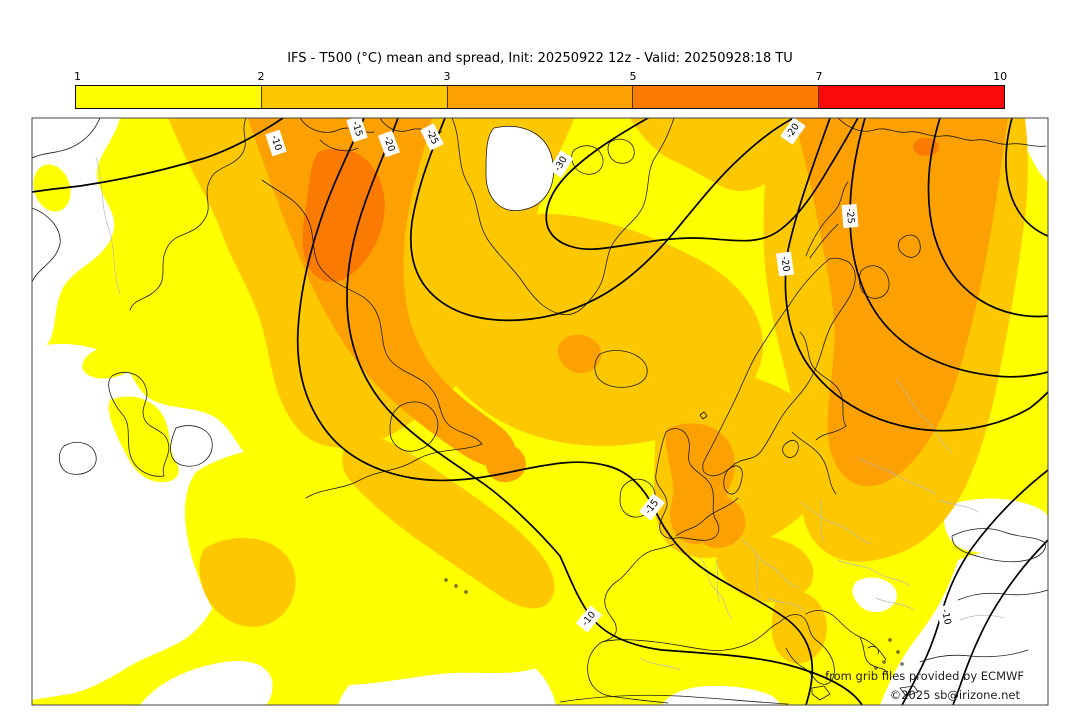 This screenshot has height=718, width=1080. What do you see at coordinates (447, 76) in the screenshot?
I see `colorbar-tick: 3` at bounding box center [447, 76].